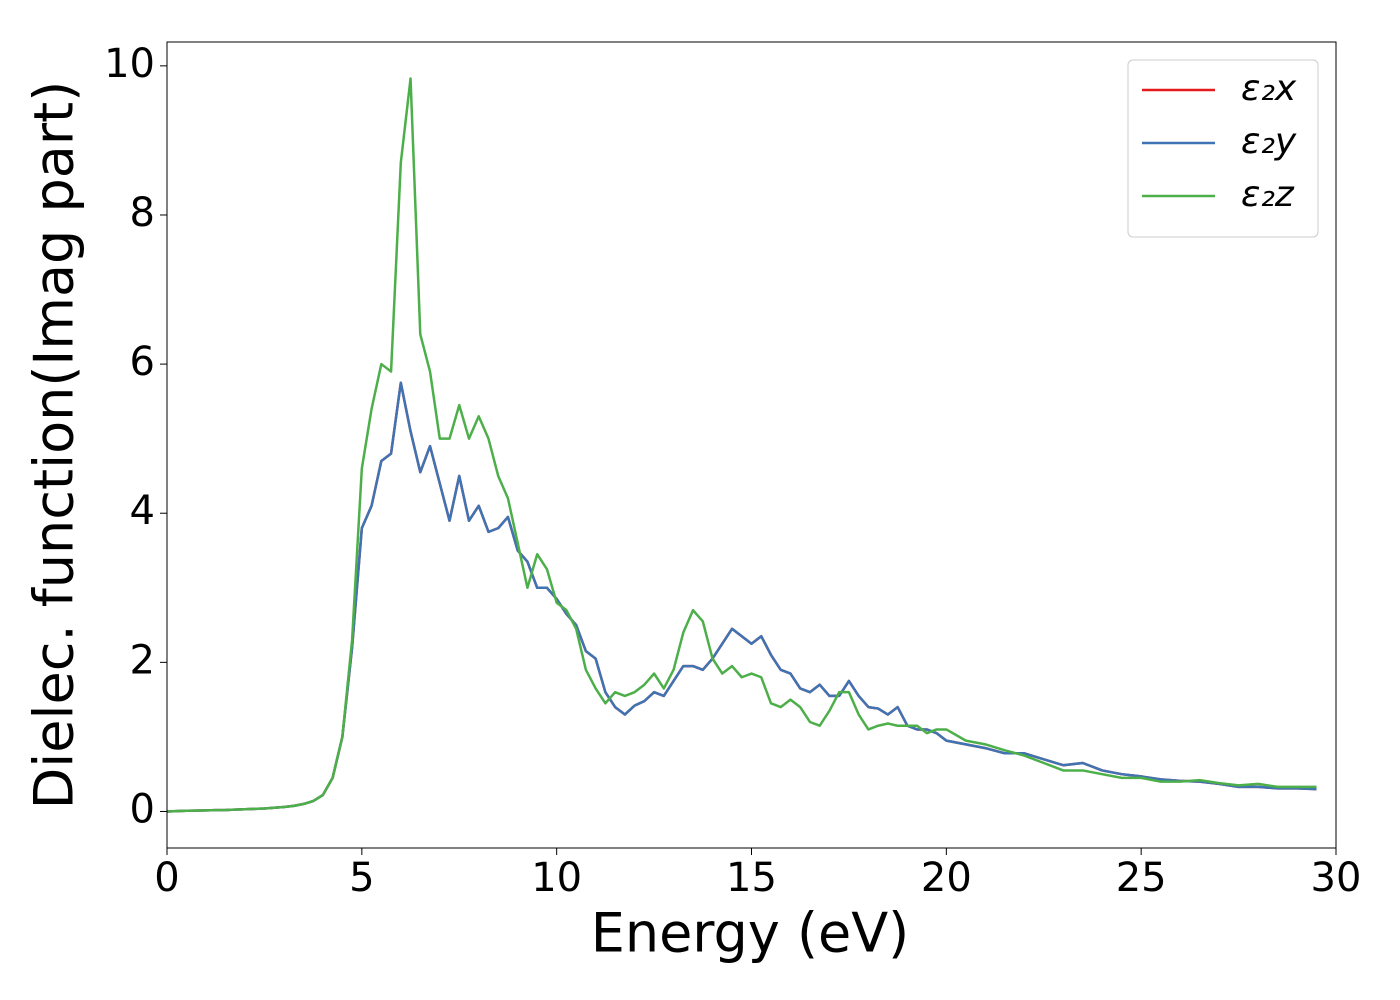 Image resolution: width=1400 pixels, height=1000 pixels. I want to click on y-tick-label: 8, so click(142, 213).